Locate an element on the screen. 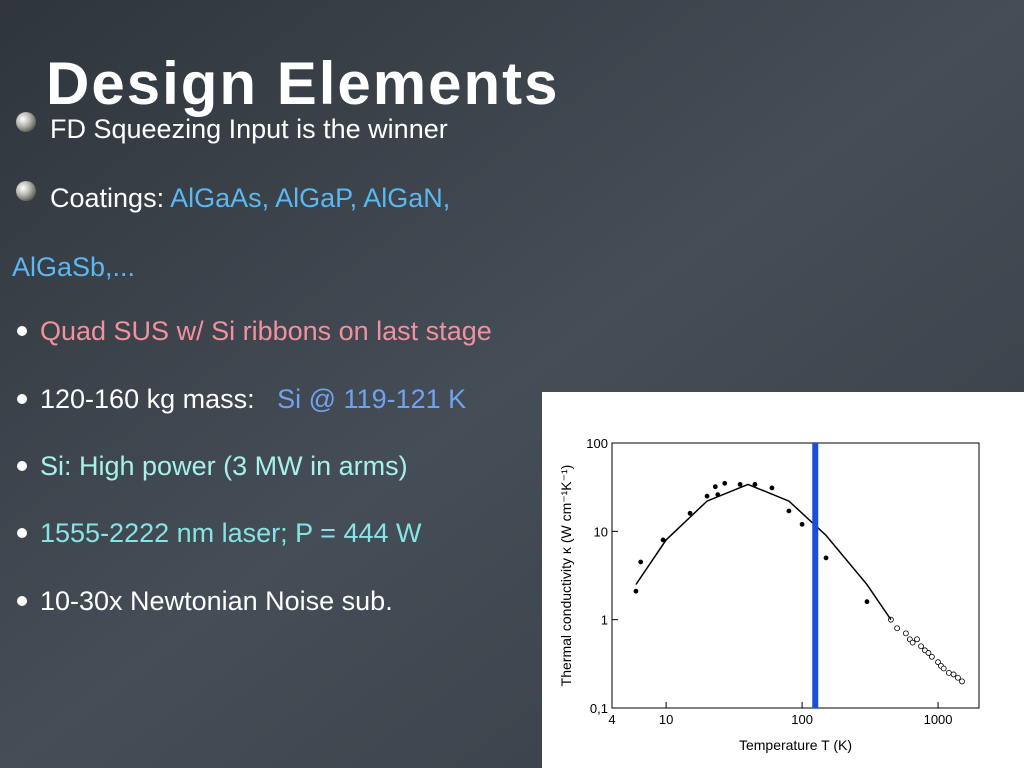 Image resolution: width=1024 pixels, height=768 pixels. bullet-text: 10-30x Newtonian Noise sub. is located at coordinates (216, 601).